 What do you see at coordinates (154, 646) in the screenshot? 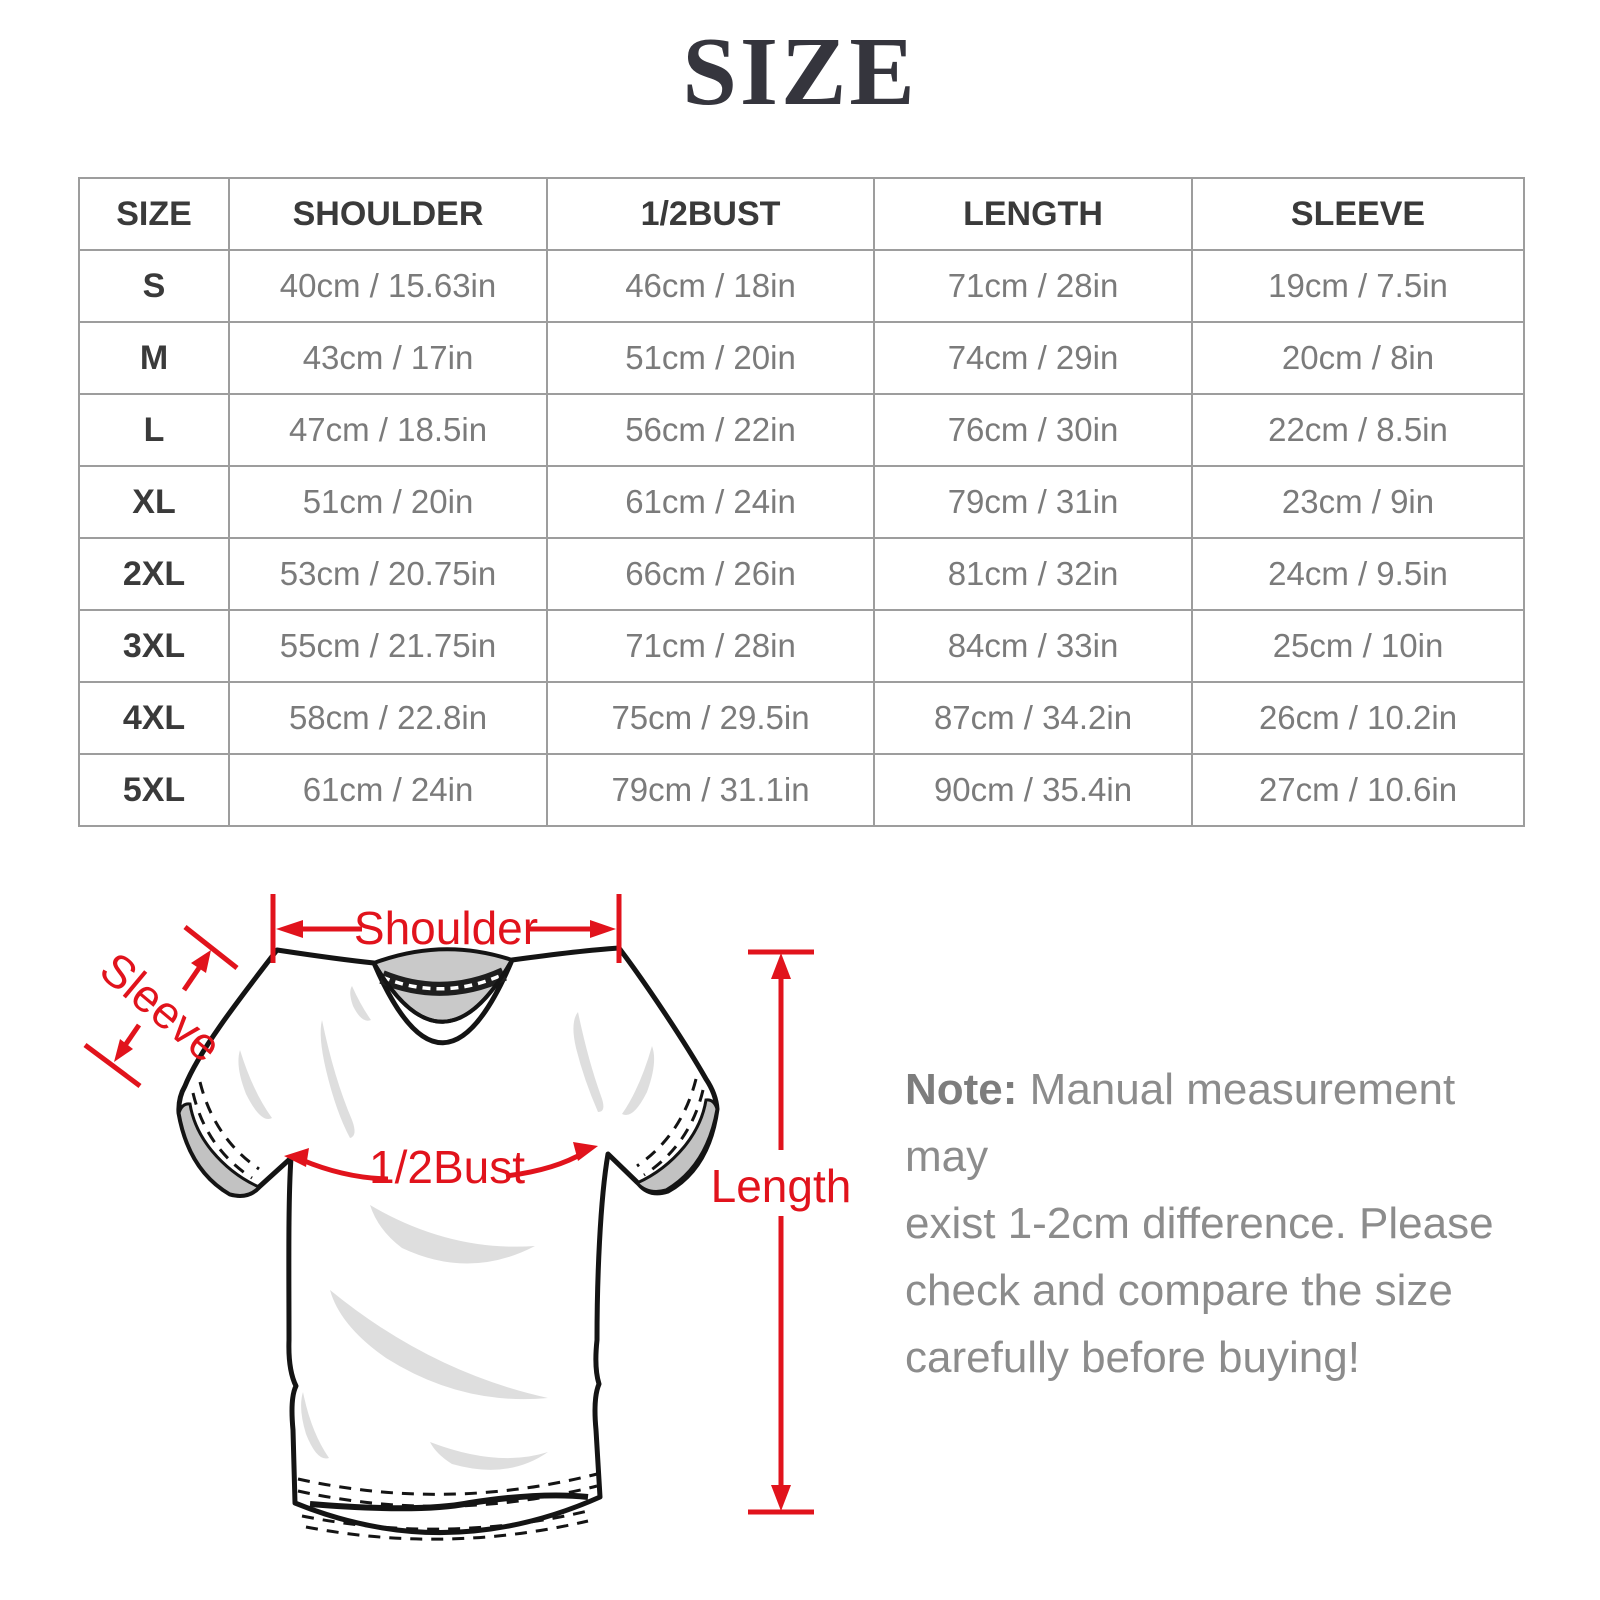
I see `size-cell: 3XL` at bounding box center [154, 646].